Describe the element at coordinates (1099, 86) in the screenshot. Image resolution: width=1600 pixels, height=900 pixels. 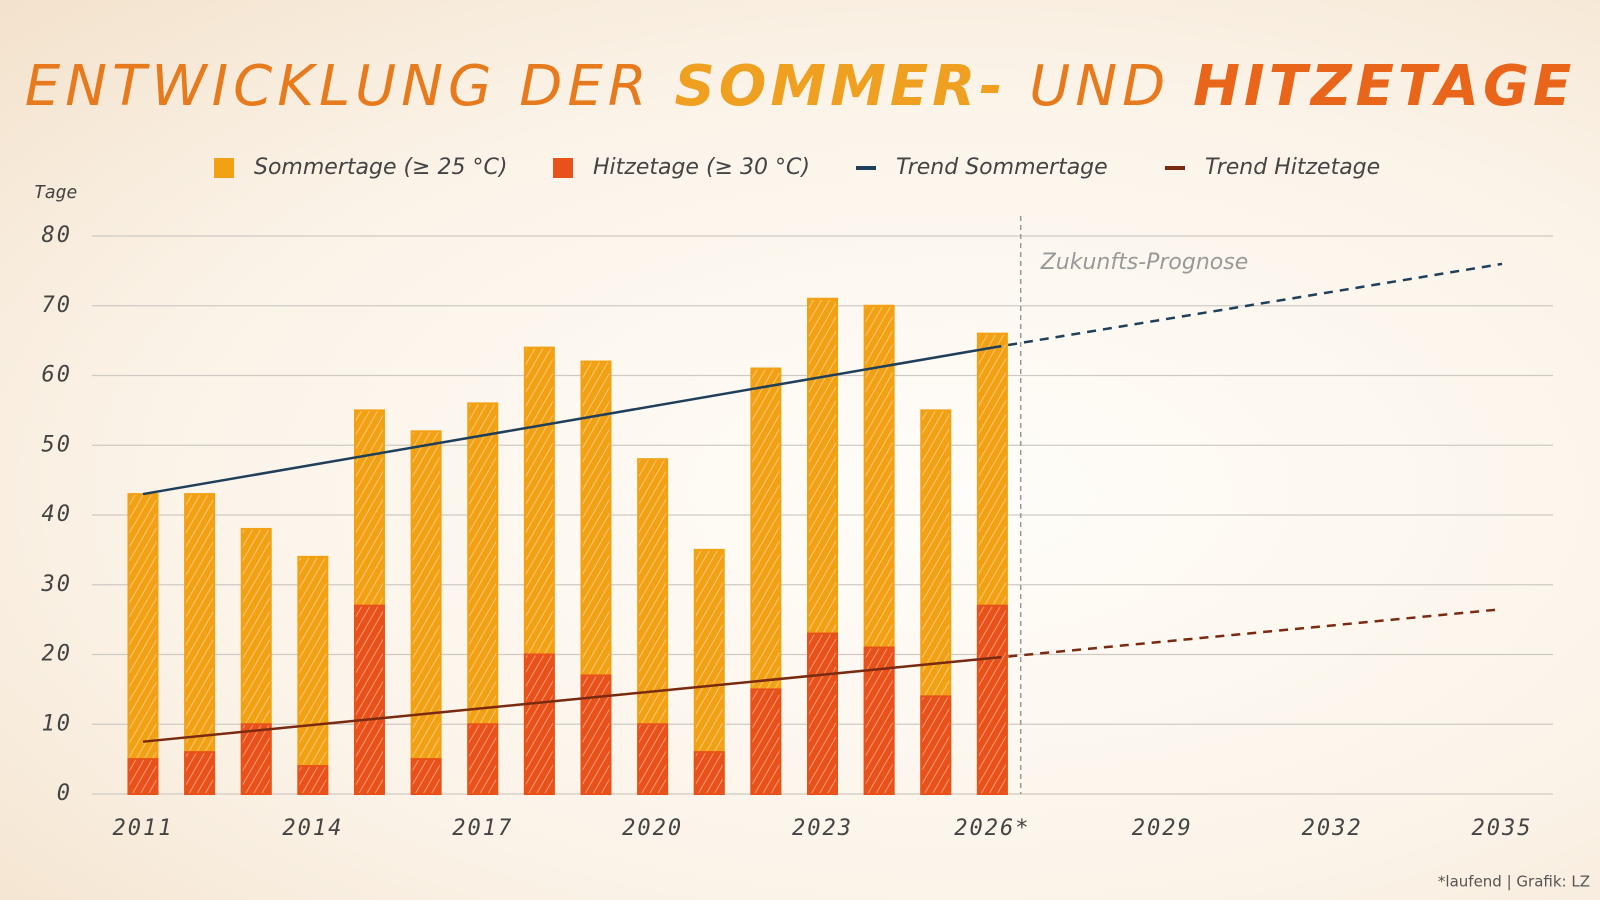
I see `title-part: UND` at that location.